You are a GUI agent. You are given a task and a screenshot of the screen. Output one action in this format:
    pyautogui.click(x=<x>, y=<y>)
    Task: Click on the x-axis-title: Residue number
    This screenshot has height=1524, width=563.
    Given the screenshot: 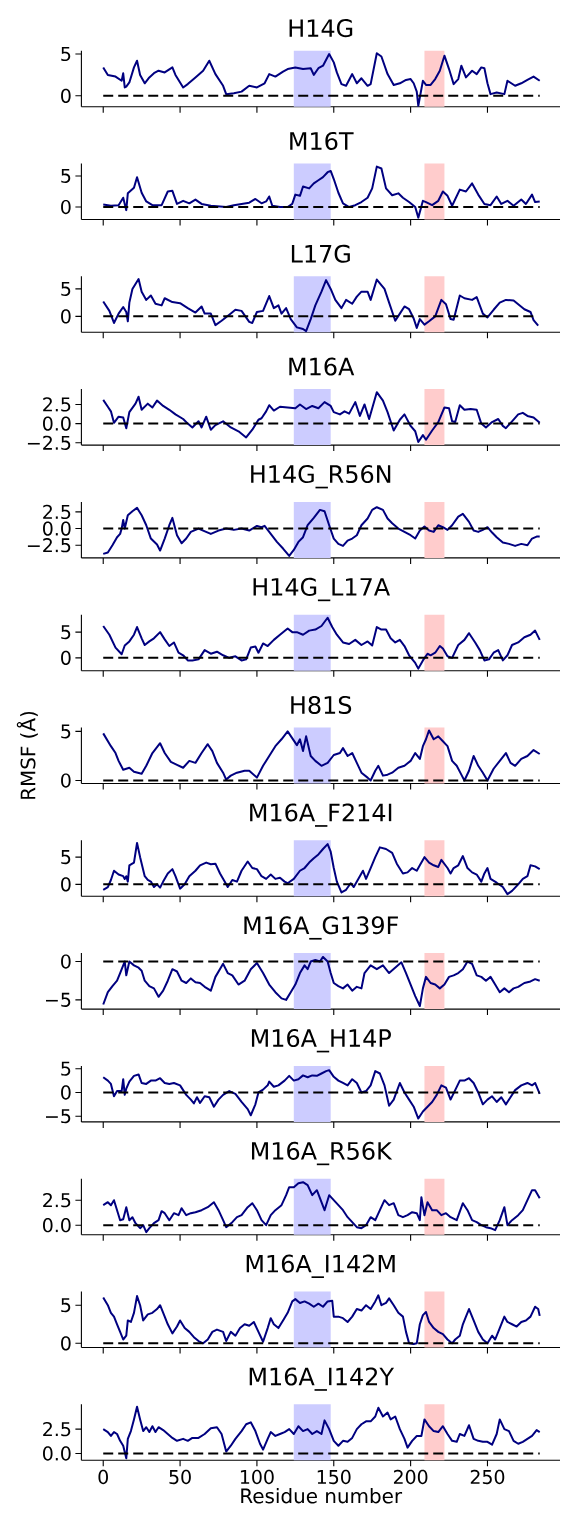 What is the action you would take?
    pyautogui.click(x=322, y=1495)
    